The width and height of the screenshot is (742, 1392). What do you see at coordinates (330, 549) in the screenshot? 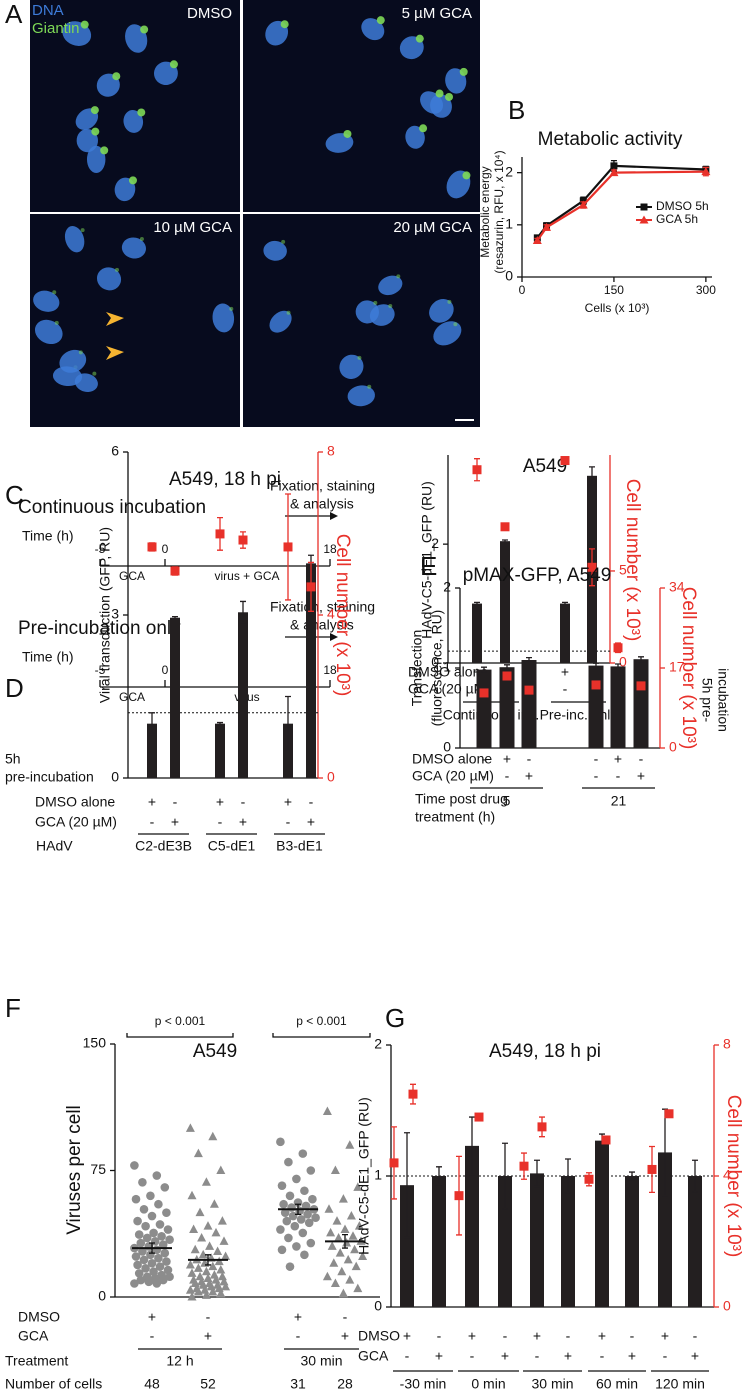
I see `timepoint: 18` at bounding box center [330, 549].